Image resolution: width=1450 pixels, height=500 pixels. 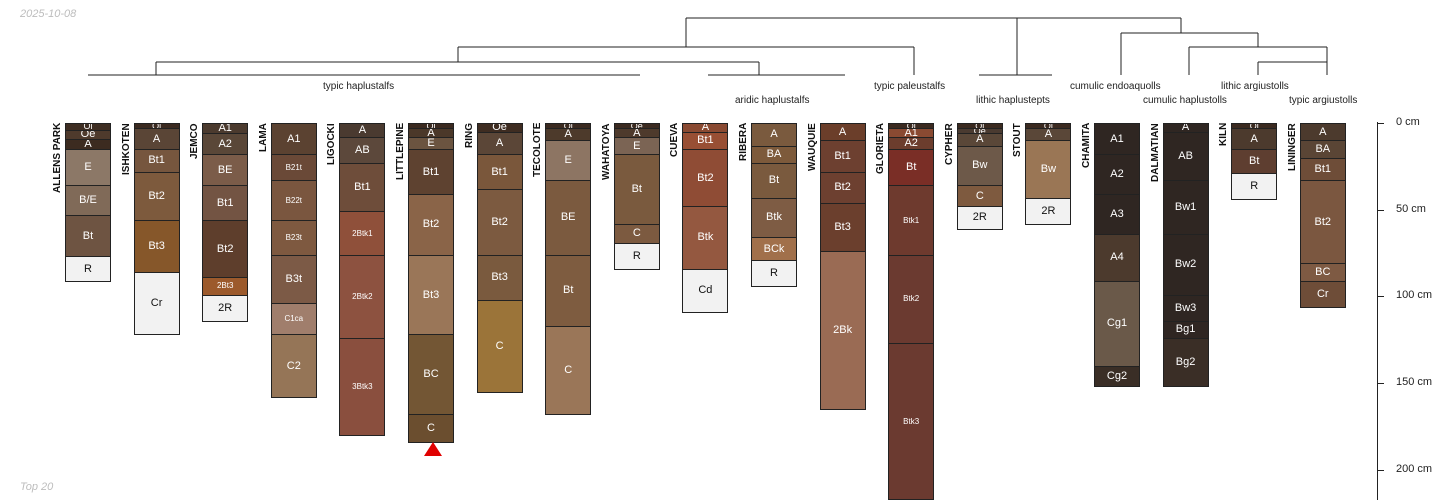 I want to click on horizon-label: R, so click(x=1254, y=186).